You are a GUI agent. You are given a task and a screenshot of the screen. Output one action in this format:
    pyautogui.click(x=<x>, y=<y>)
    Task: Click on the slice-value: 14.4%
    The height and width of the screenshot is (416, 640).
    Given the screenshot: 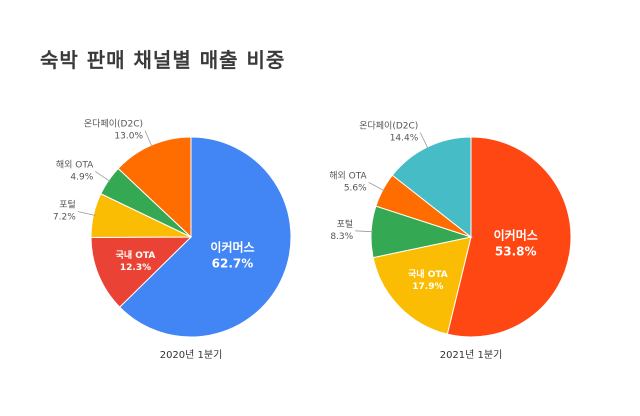 What is the action you would take?
    pyautogui.click(x=404, y=139)
    